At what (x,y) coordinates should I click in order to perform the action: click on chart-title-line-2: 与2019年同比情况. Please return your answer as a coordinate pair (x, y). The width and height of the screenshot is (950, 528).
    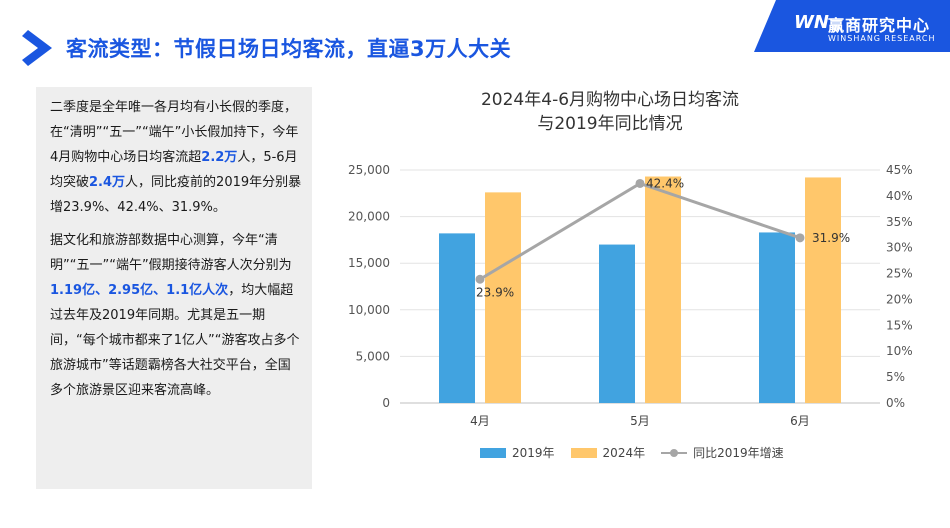
    Looking at the image, I should click on (610, 124).